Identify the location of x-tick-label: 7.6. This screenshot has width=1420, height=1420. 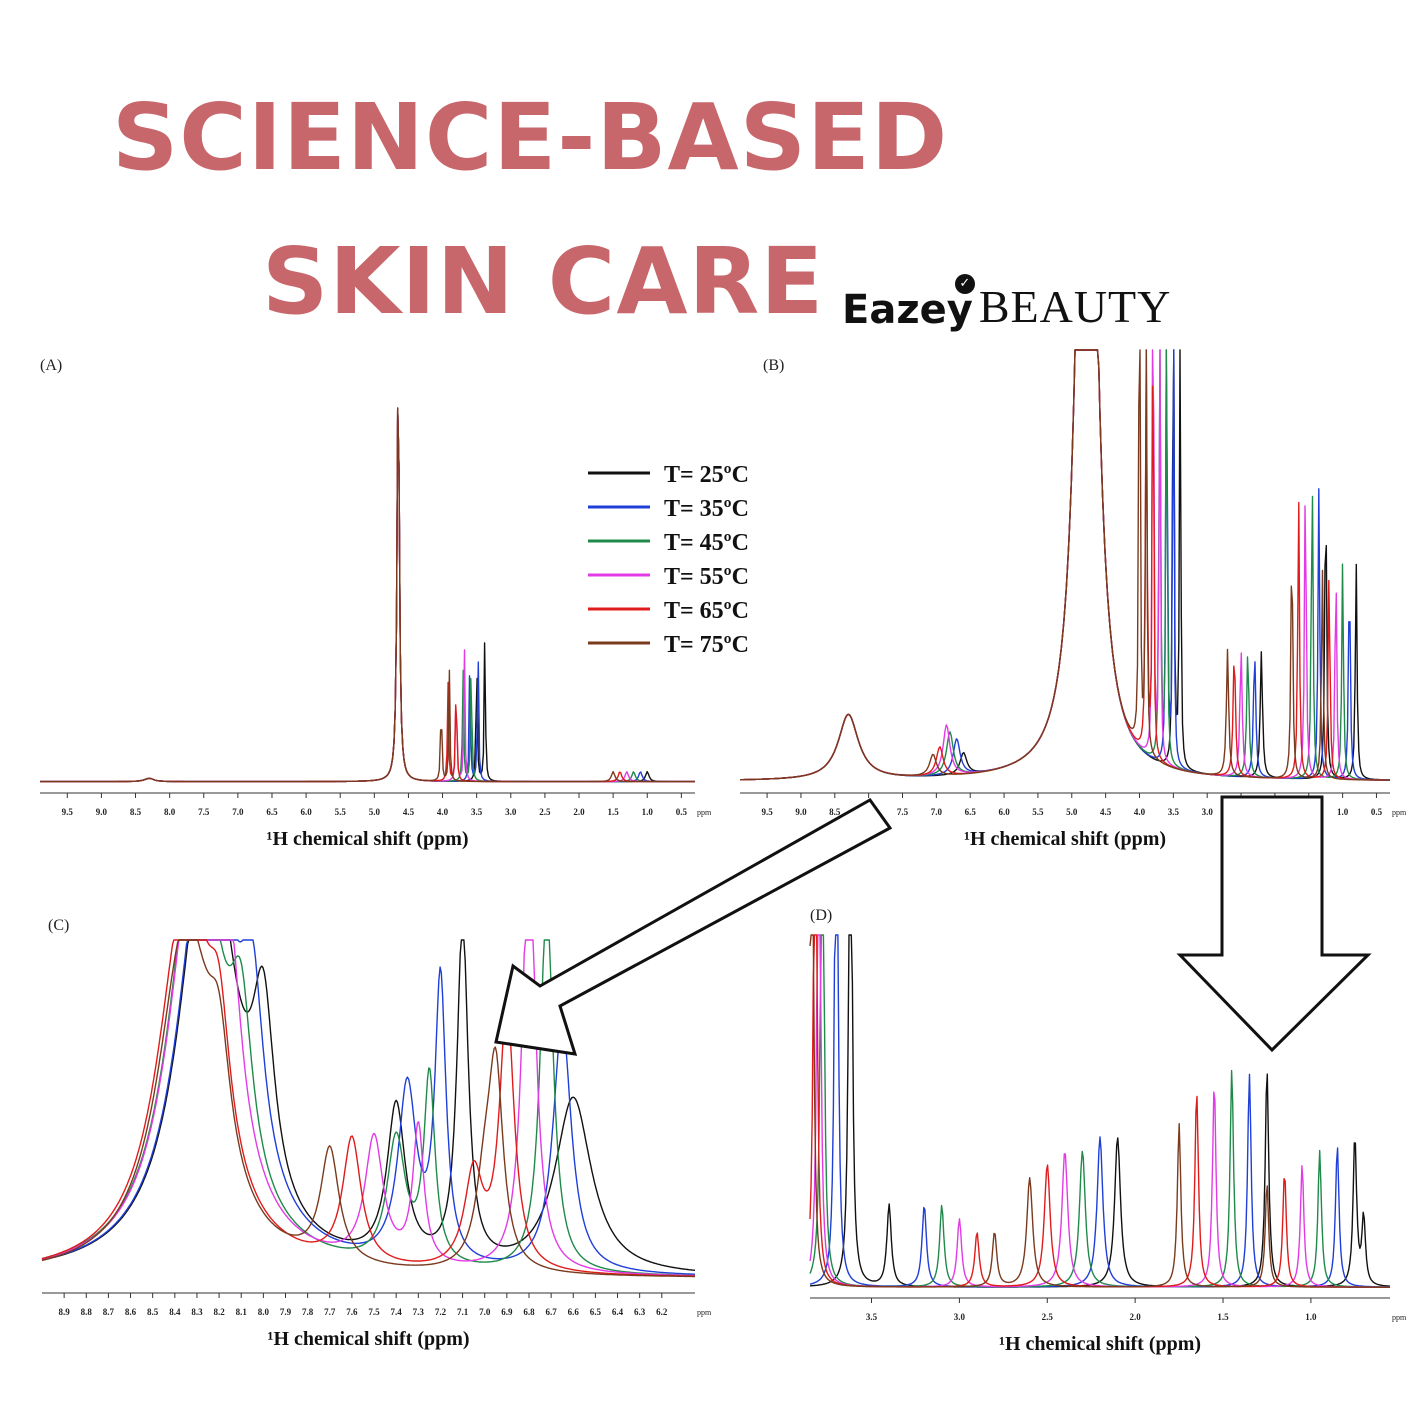
(352, 1312).